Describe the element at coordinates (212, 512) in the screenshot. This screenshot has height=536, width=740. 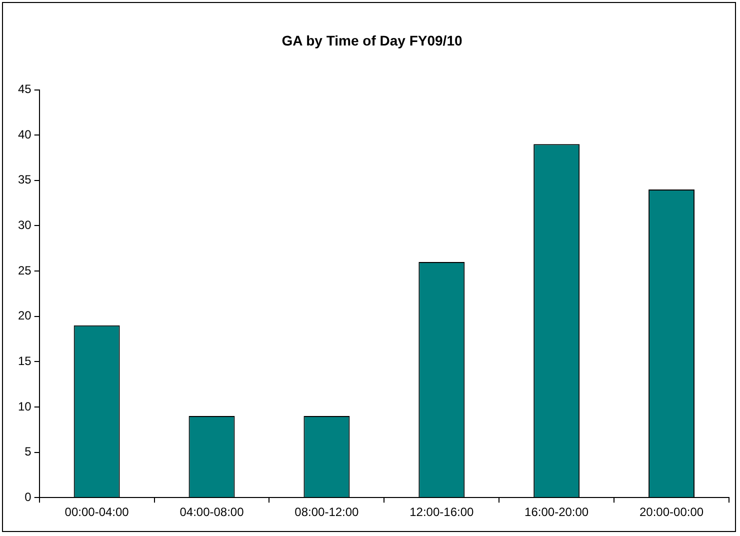
I see `x-tick-label: 04:00-08:00` at that location.